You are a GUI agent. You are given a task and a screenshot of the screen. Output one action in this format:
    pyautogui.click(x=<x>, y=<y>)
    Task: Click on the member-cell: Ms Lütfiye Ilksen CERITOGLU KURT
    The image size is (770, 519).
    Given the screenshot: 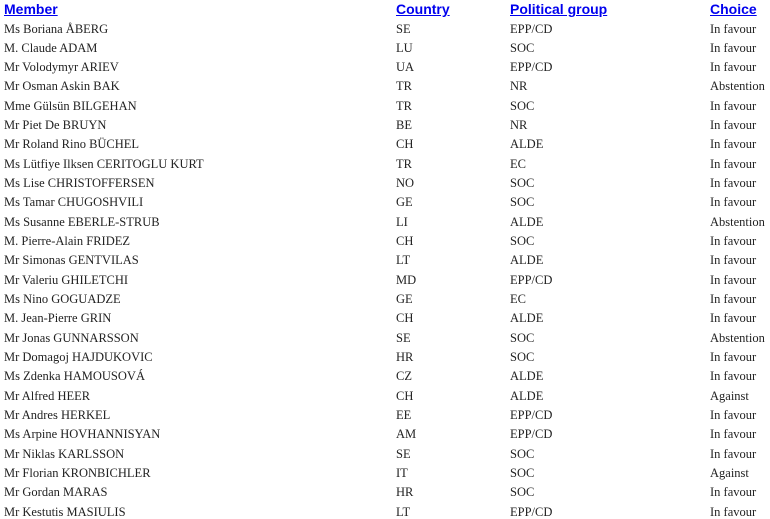 What is the action you would take?
    pyautogui.click(x=104, y=163)
    